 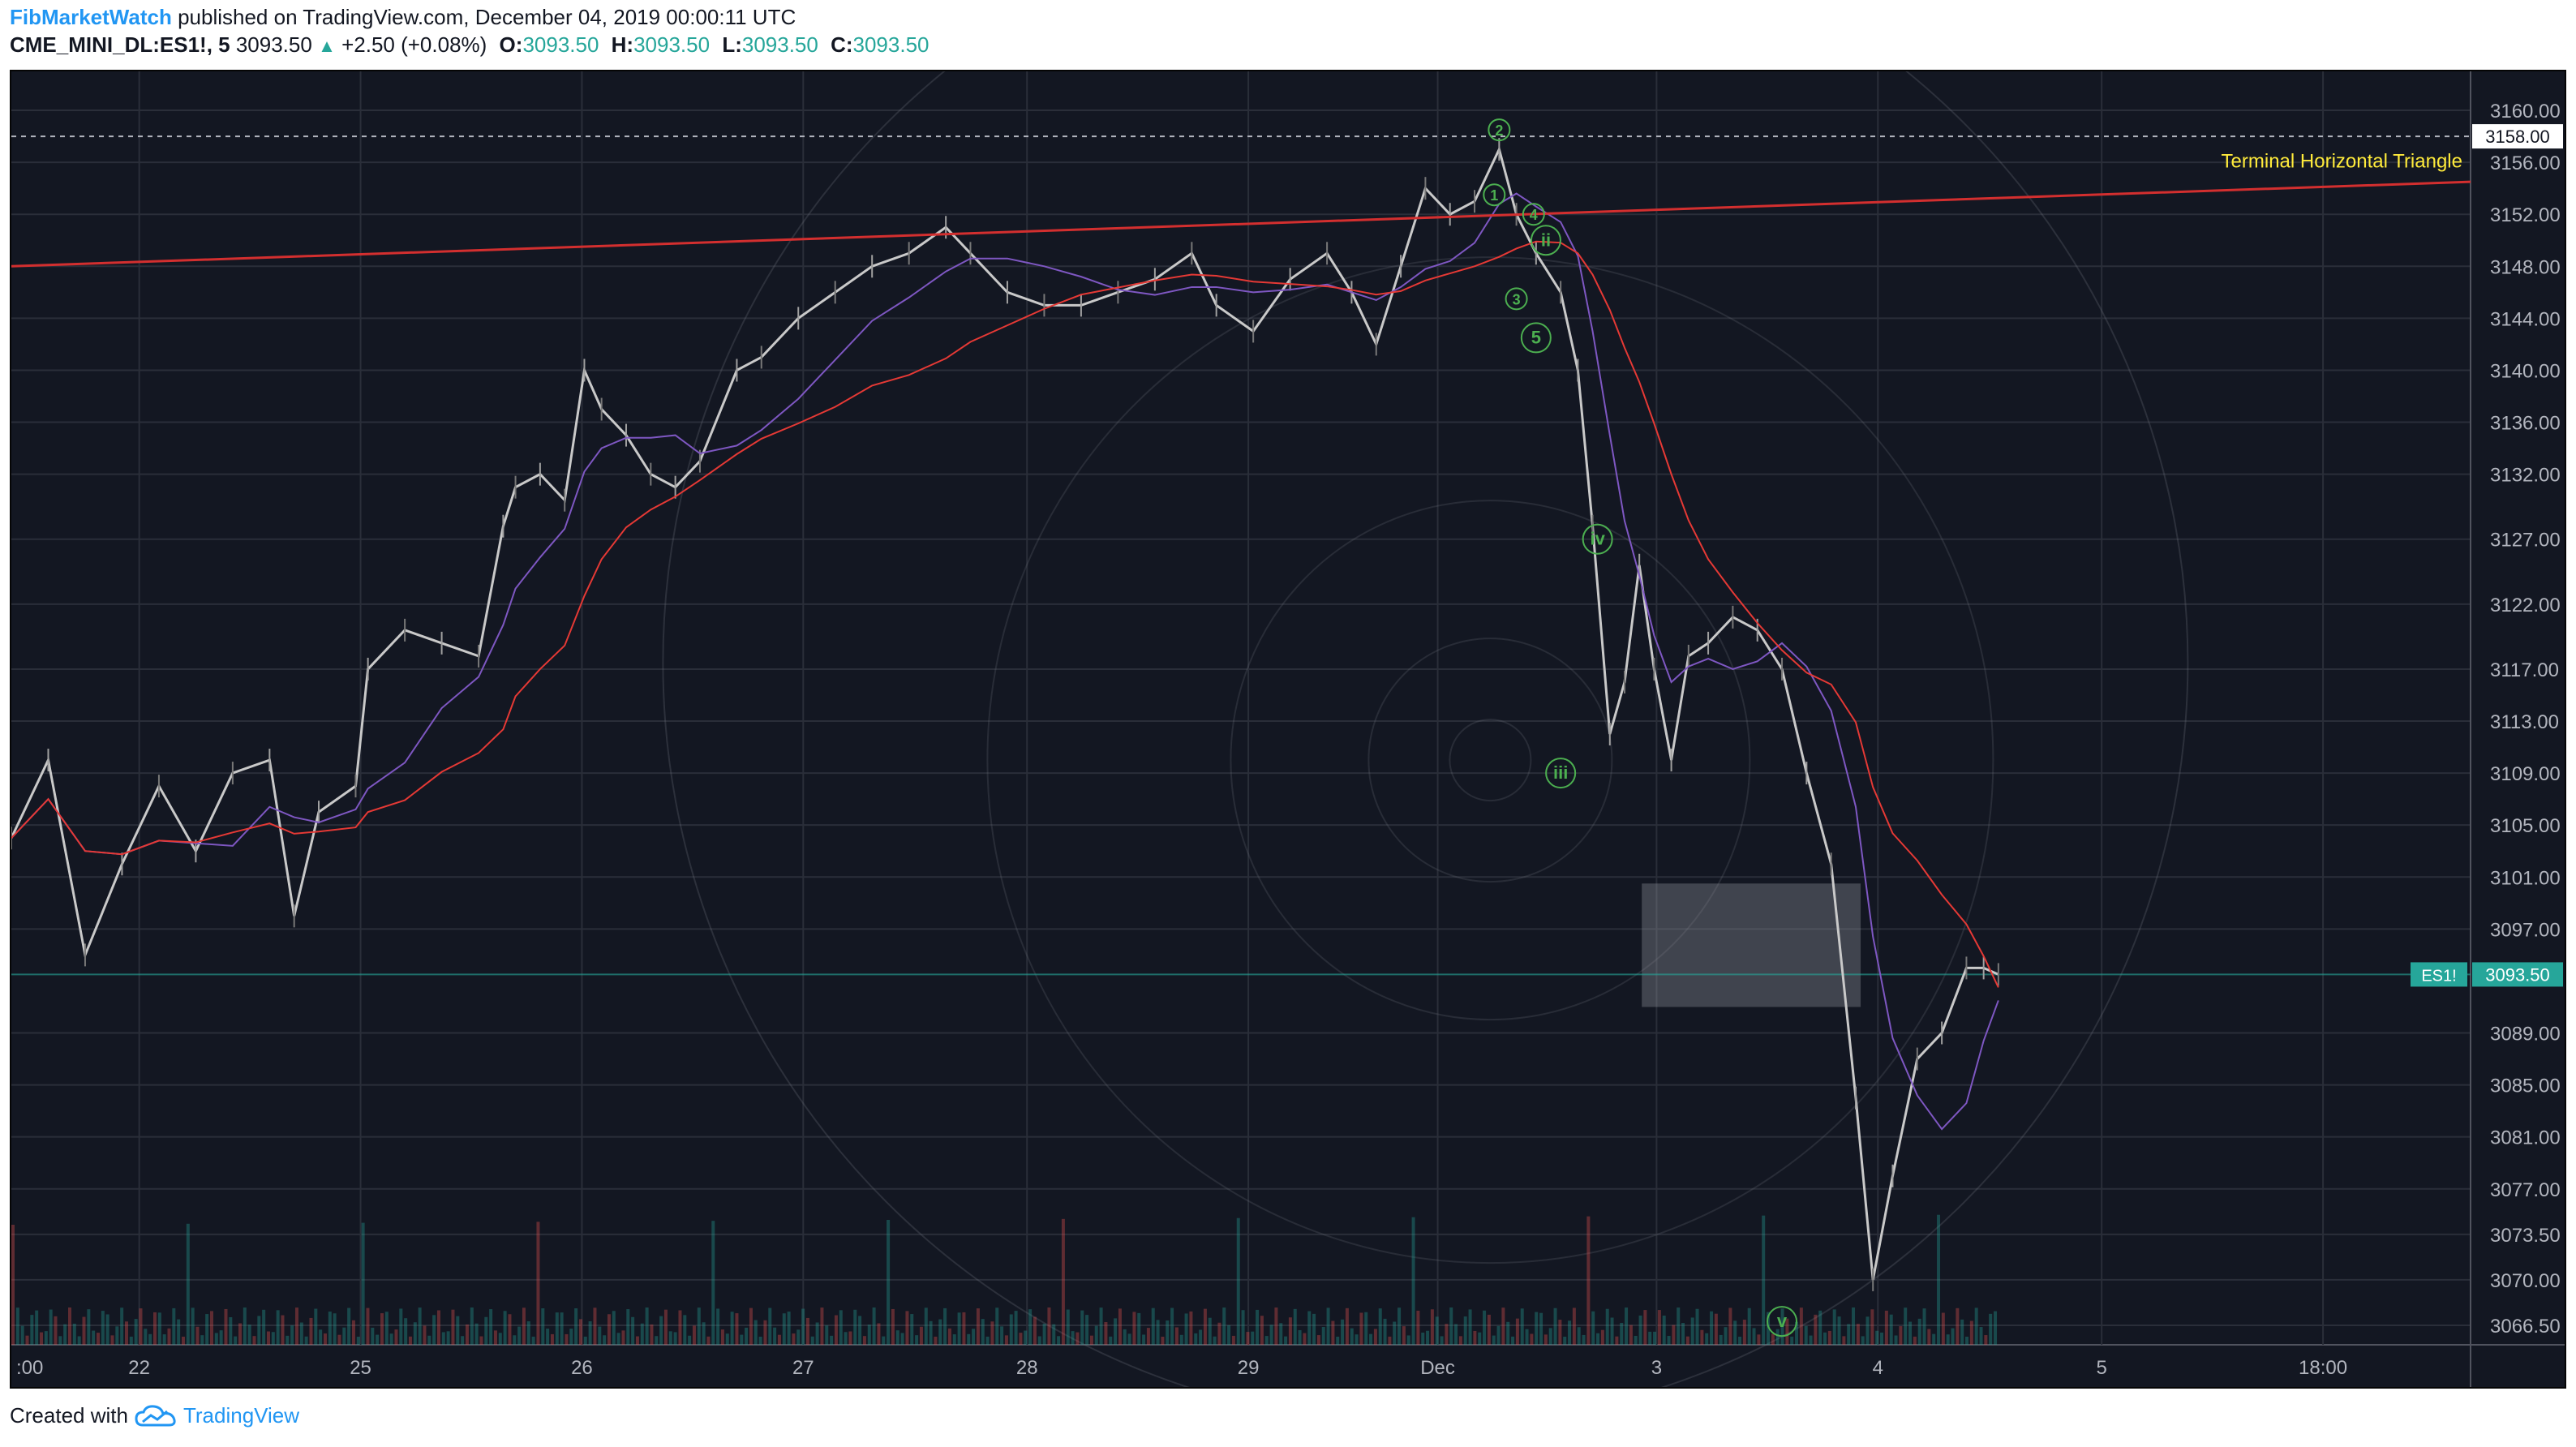 What do you see at coordinates (2525, 878) in the screenshot?
I see `y-tick-label: 3101.00` at bounding box center [2525, 878].